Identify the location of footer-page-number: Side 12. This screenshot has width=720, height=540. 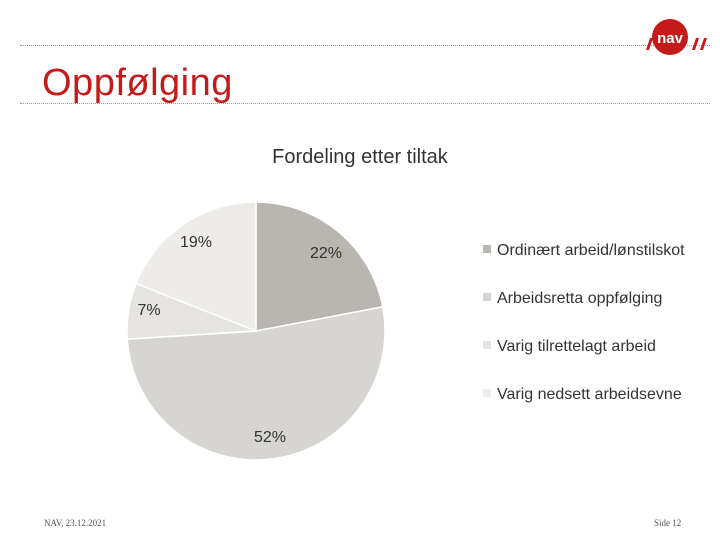
(668, 523).